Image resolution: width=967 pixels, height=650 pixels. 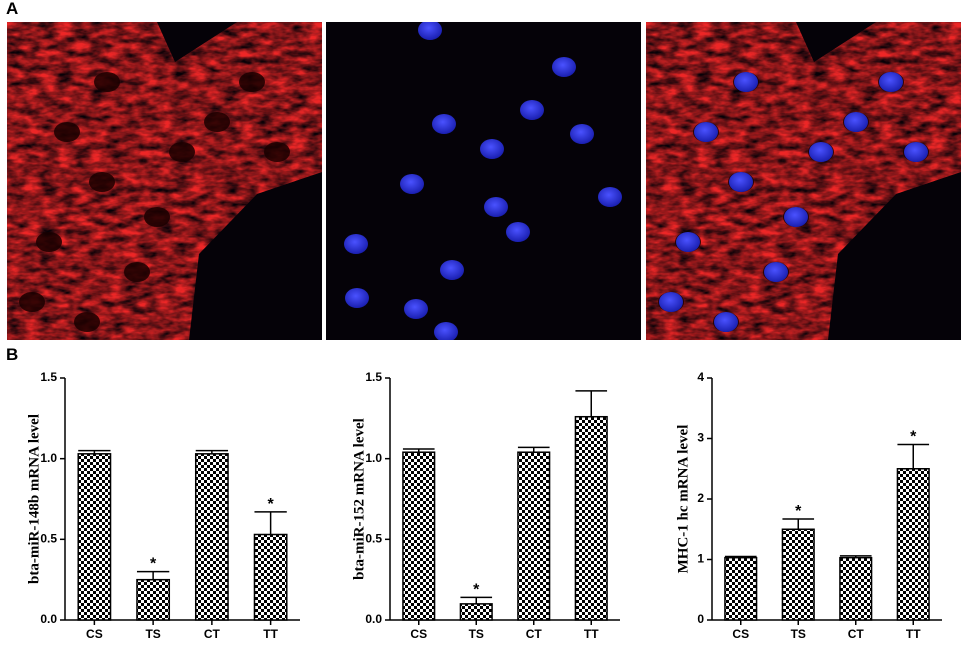 I want to click on y-axis-label: bta-miR-152 mRNA level, so click(x=359, y=499).